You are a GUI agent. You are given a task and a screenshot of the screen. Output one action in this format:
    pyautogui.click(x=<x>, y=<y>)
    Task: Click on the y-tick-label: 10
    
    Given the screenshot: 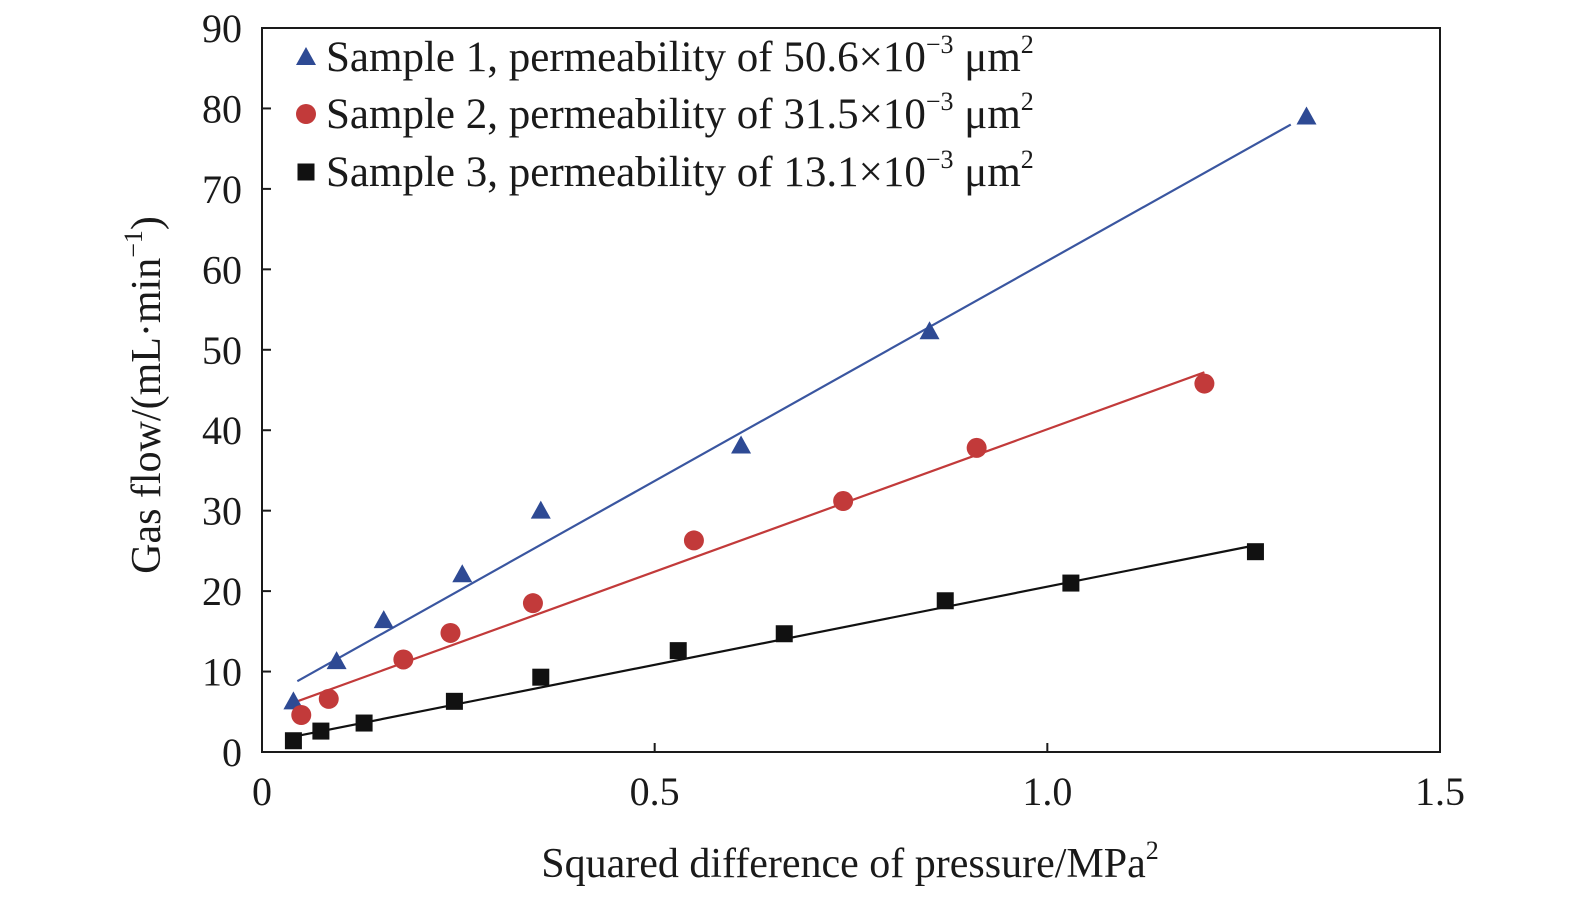 What is the action you would take?
    pyautogui.click(x=222, y=672)
    